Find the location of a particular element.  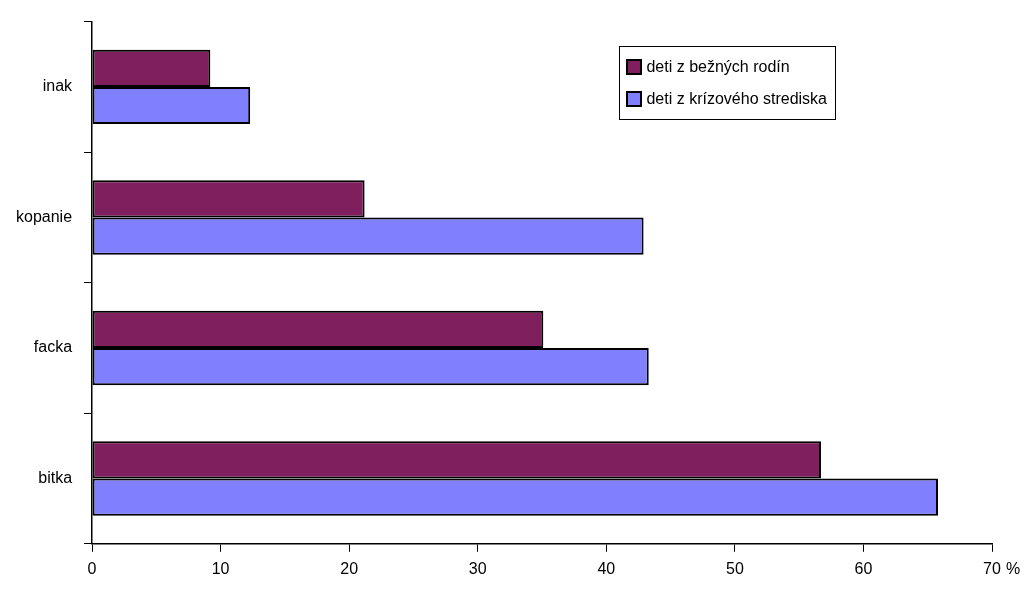

y-tick-label: inak is located at coordinates (58, 86).